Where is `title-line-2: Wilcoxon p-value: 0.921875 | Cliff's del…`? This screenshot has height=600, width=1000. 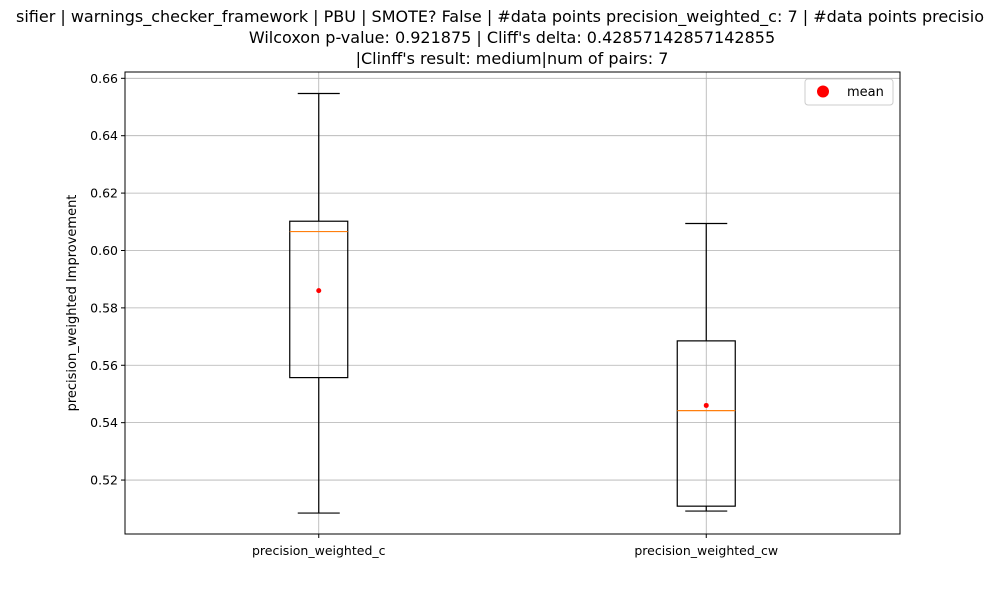
title-line-2: Wilcoxon p-value: 0.921875 | Cliff's del… is located at coordinates (512, 37).